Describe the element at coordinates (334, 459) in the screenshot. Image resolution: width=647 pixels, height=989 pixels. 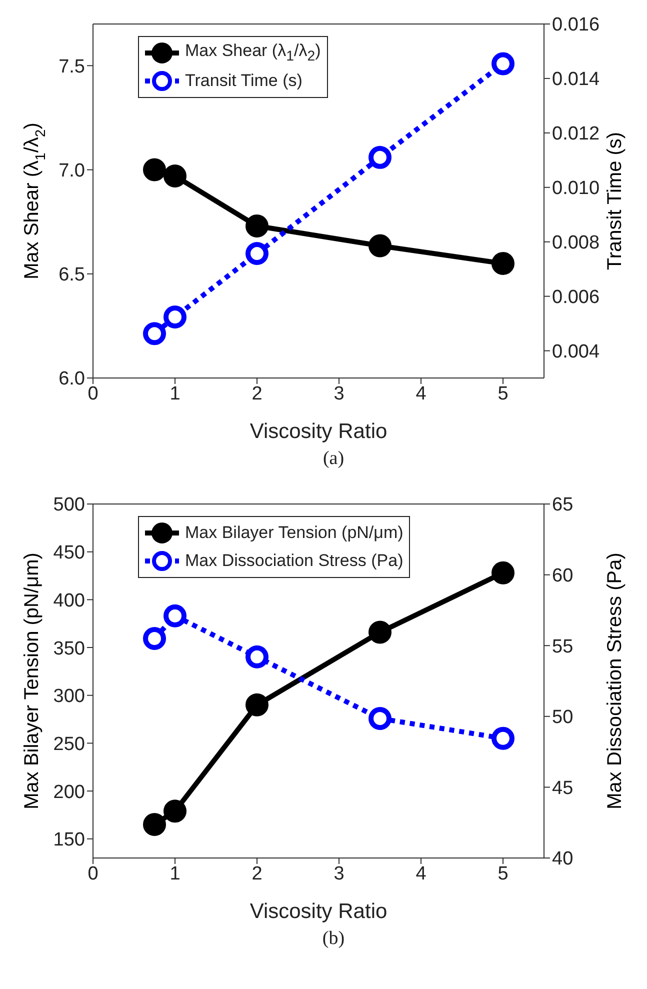
I see `text: (a)` at that location.